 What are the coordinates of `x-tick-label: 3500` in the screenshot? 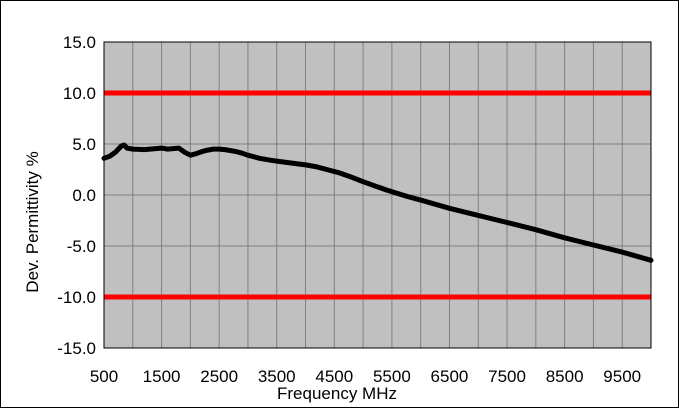 It's located at (277, 376).